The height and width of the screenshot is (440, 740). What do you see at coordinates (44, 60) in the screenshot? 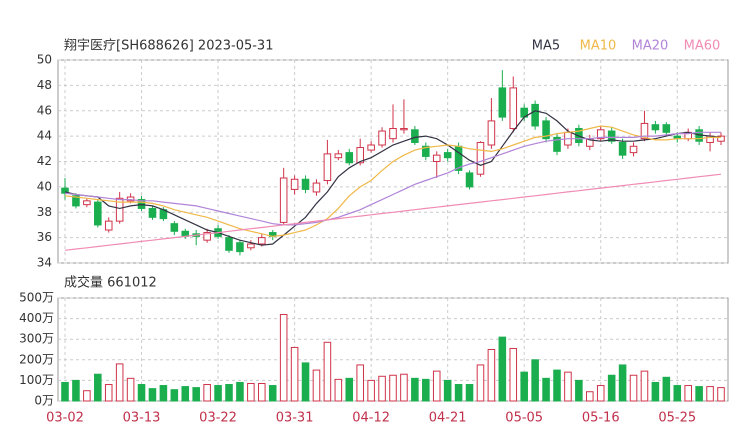
I see `y-tick-label: 50` at bounding box center [44, 60].